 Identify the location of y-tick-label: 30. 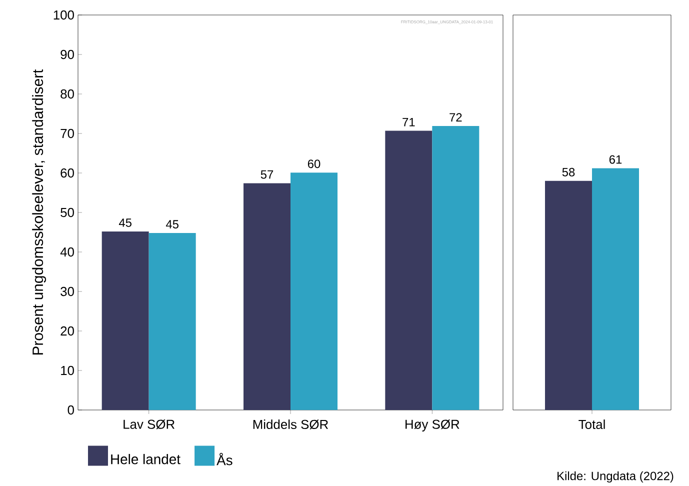
(67, 291).